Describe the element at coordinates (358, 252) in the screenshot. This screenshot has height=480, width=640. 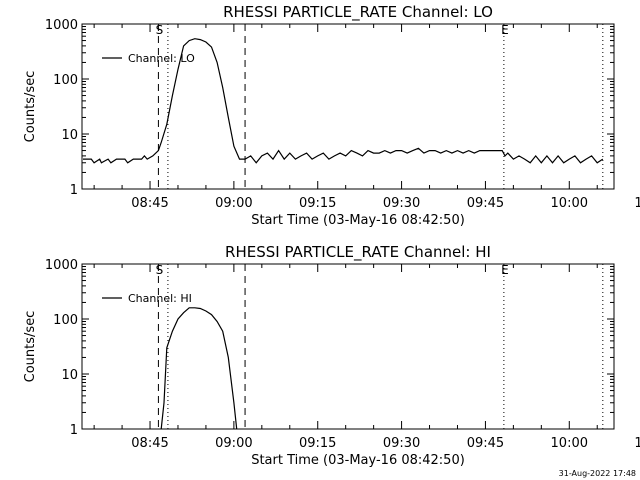
I see `chart-title: RHESSI PARTICLE_RATE Channel: HI` at that location.